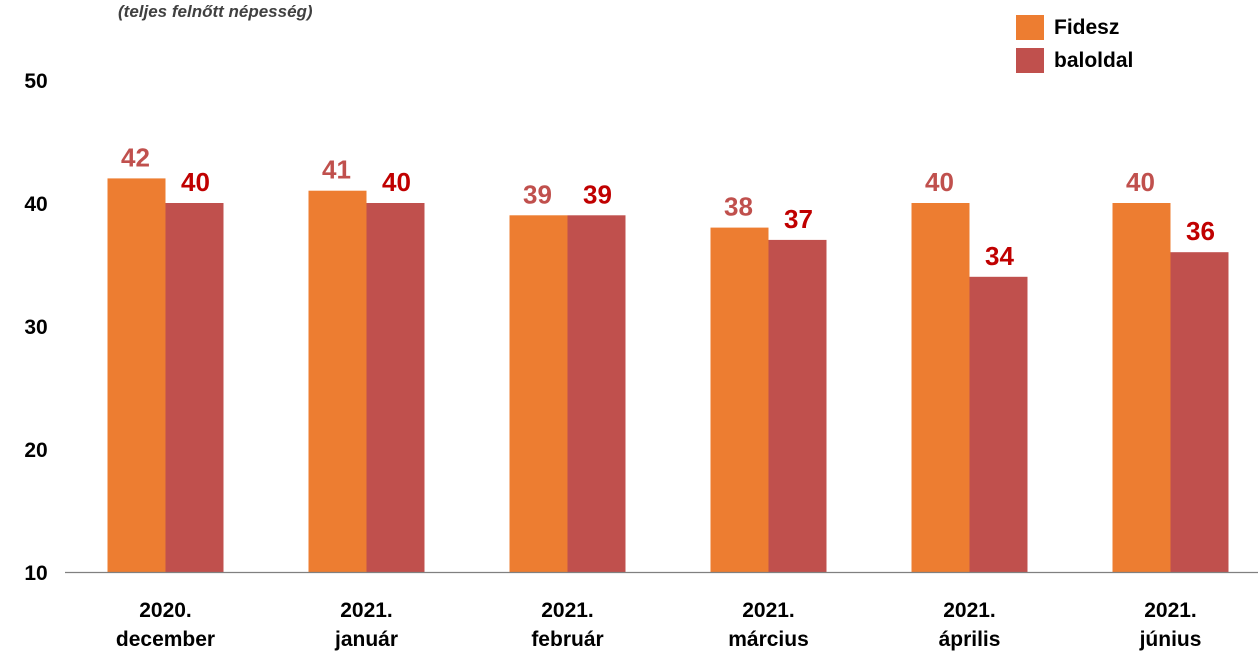 This screenshot has height=655, width=1258. Describe the element at coordinates (1093, 60) in the screenshot. I see `legend-label-baloldal: baloldal` at that location.